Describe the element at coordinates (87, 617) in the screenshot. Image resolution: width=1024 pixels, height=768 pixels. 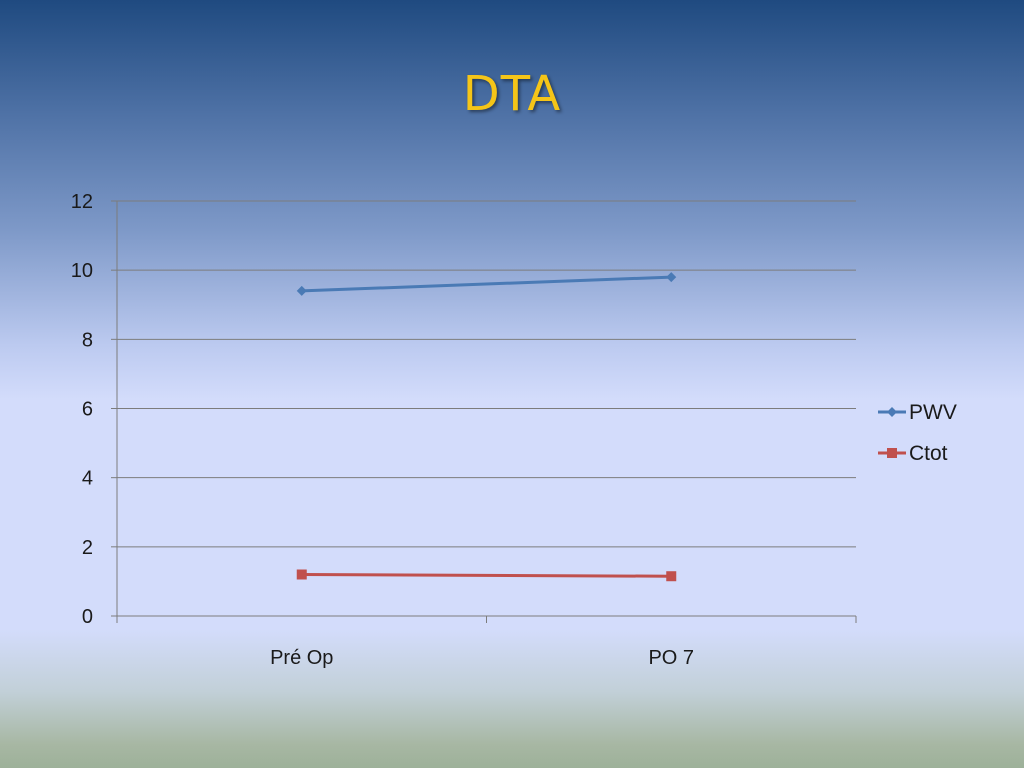
I see `y-tick-label: 0` at that location.